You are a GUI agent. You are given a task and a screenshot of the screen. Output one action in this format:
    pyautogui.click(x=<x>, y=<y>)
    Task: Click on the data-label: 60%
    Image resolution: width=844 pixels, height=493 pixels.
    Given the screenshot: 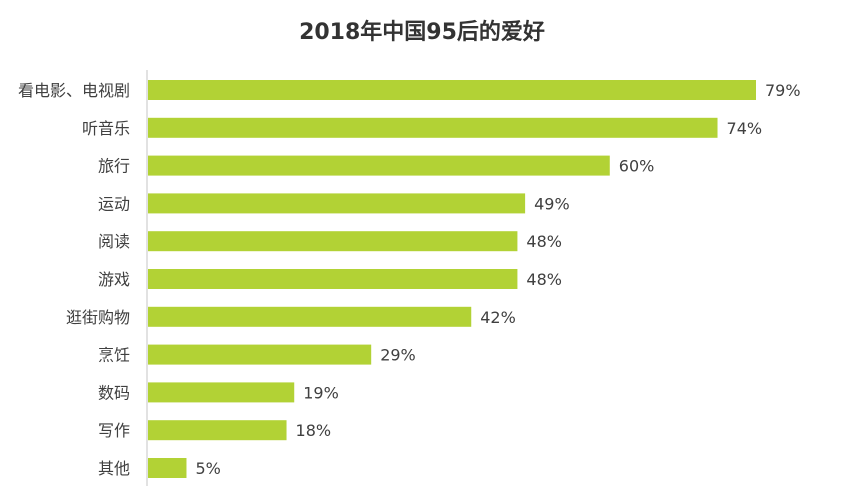 What is the action you would take?
    pyautogui.click(x=637, y=166)
    